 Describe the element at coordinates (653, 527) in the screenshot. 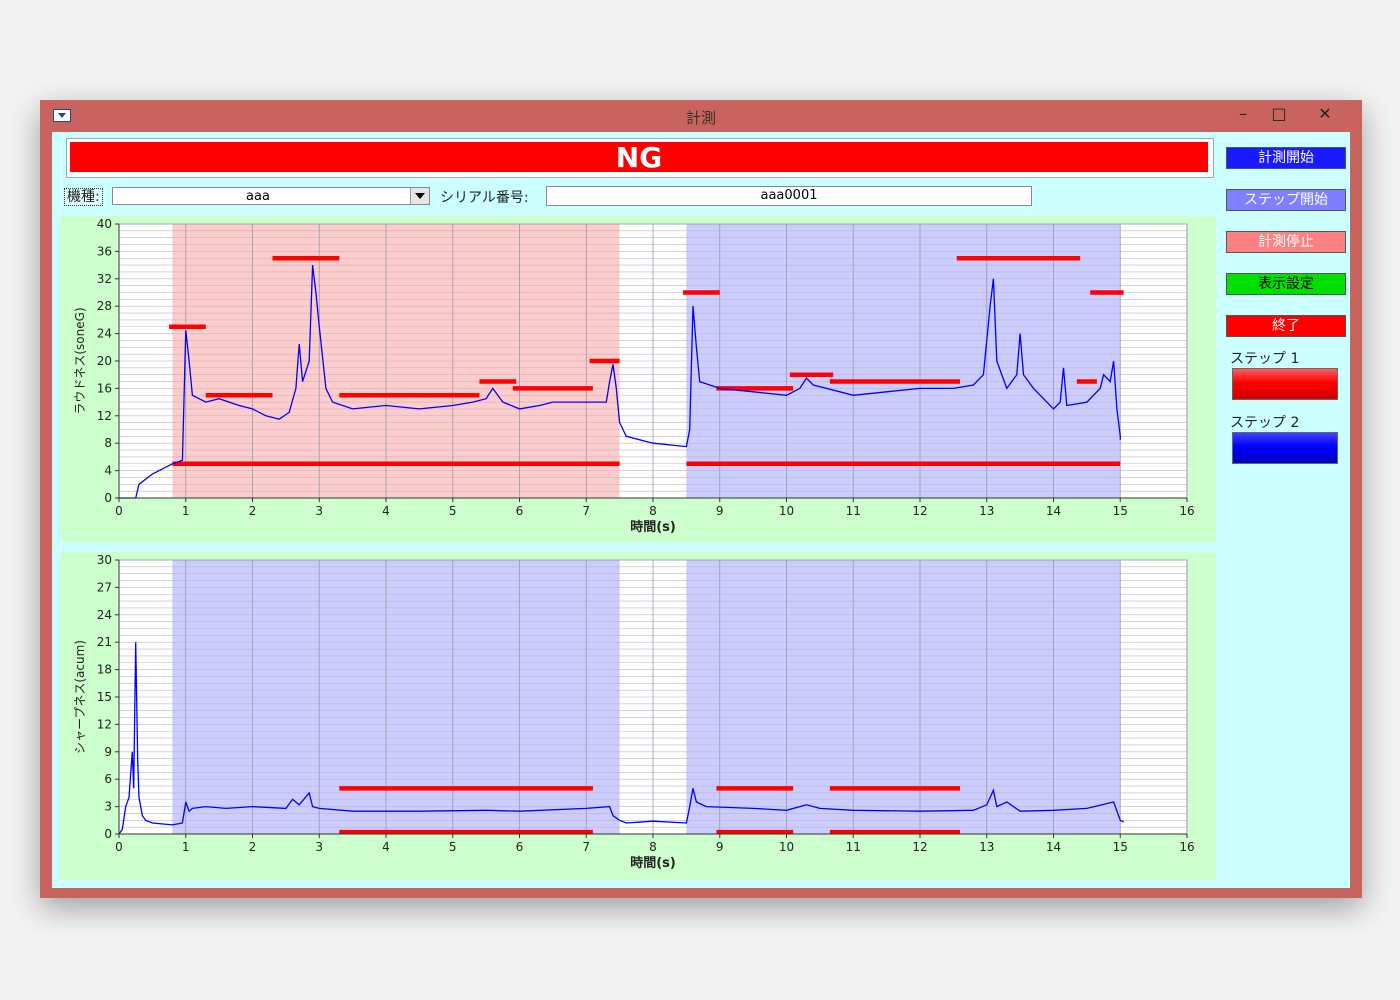

I see `loudness-x-axis-label: 時間(s)` at that location.